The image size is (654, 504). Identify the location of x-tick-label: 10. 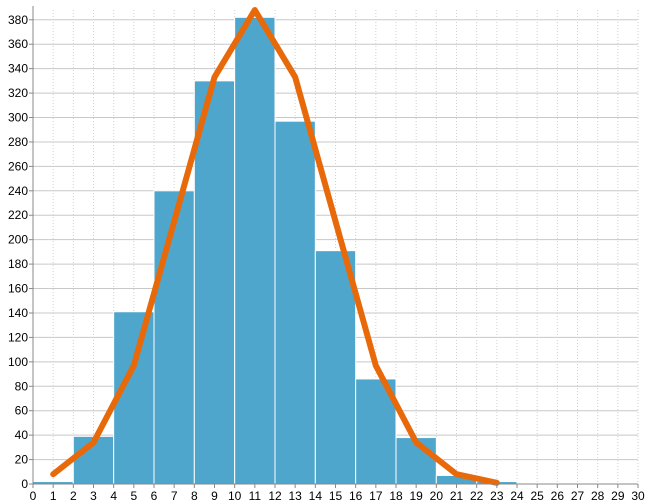
(235, 496).